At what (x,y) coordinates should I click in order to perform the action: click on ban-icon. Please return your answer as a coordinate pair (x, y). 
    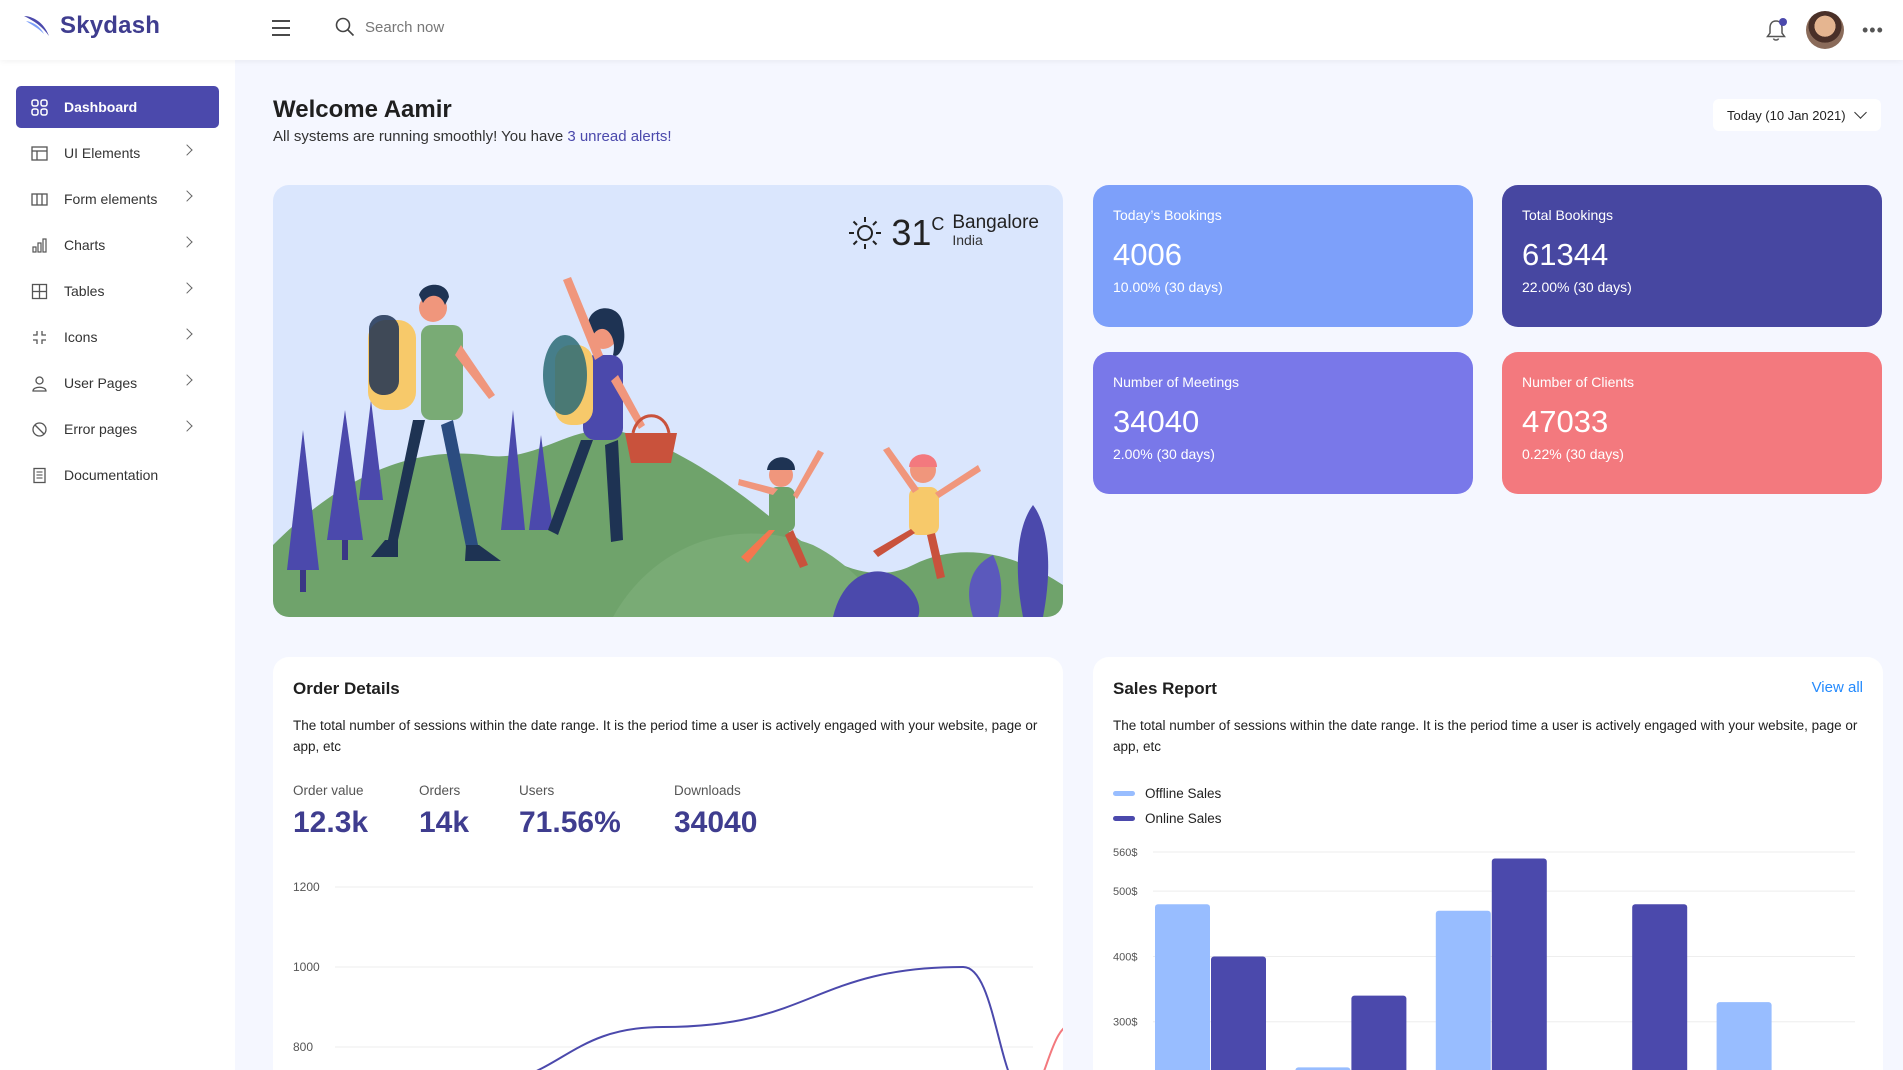
    Looking at the image, I should click on (39, 429).